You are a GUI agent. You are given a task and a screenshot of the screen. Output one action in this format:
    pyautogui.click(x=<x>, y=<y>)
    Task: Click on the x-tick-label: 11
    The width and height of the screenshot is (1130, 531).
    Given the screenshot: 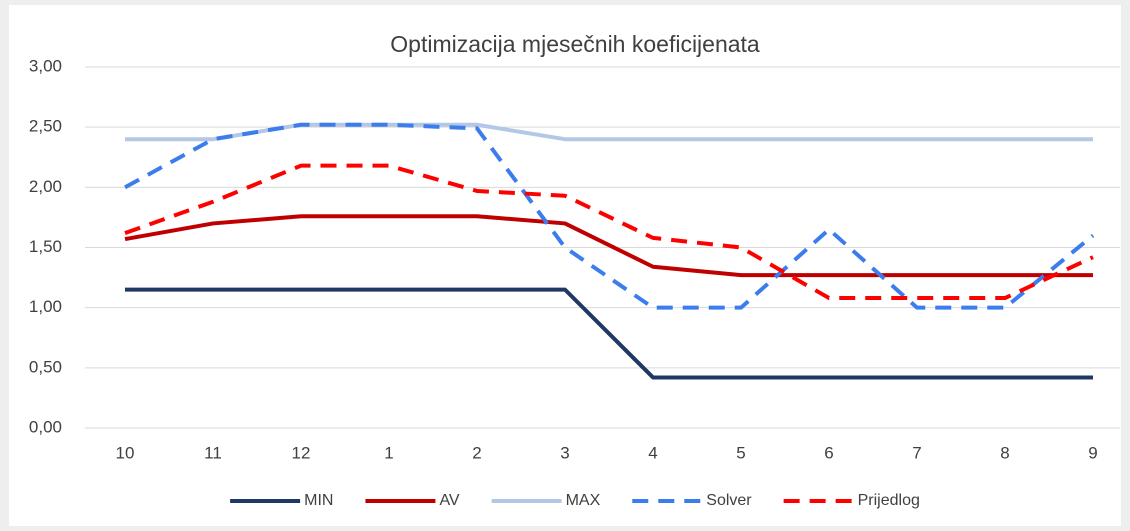 What is the action you would take?
    pyautogui.click(x=213, y=452)
    